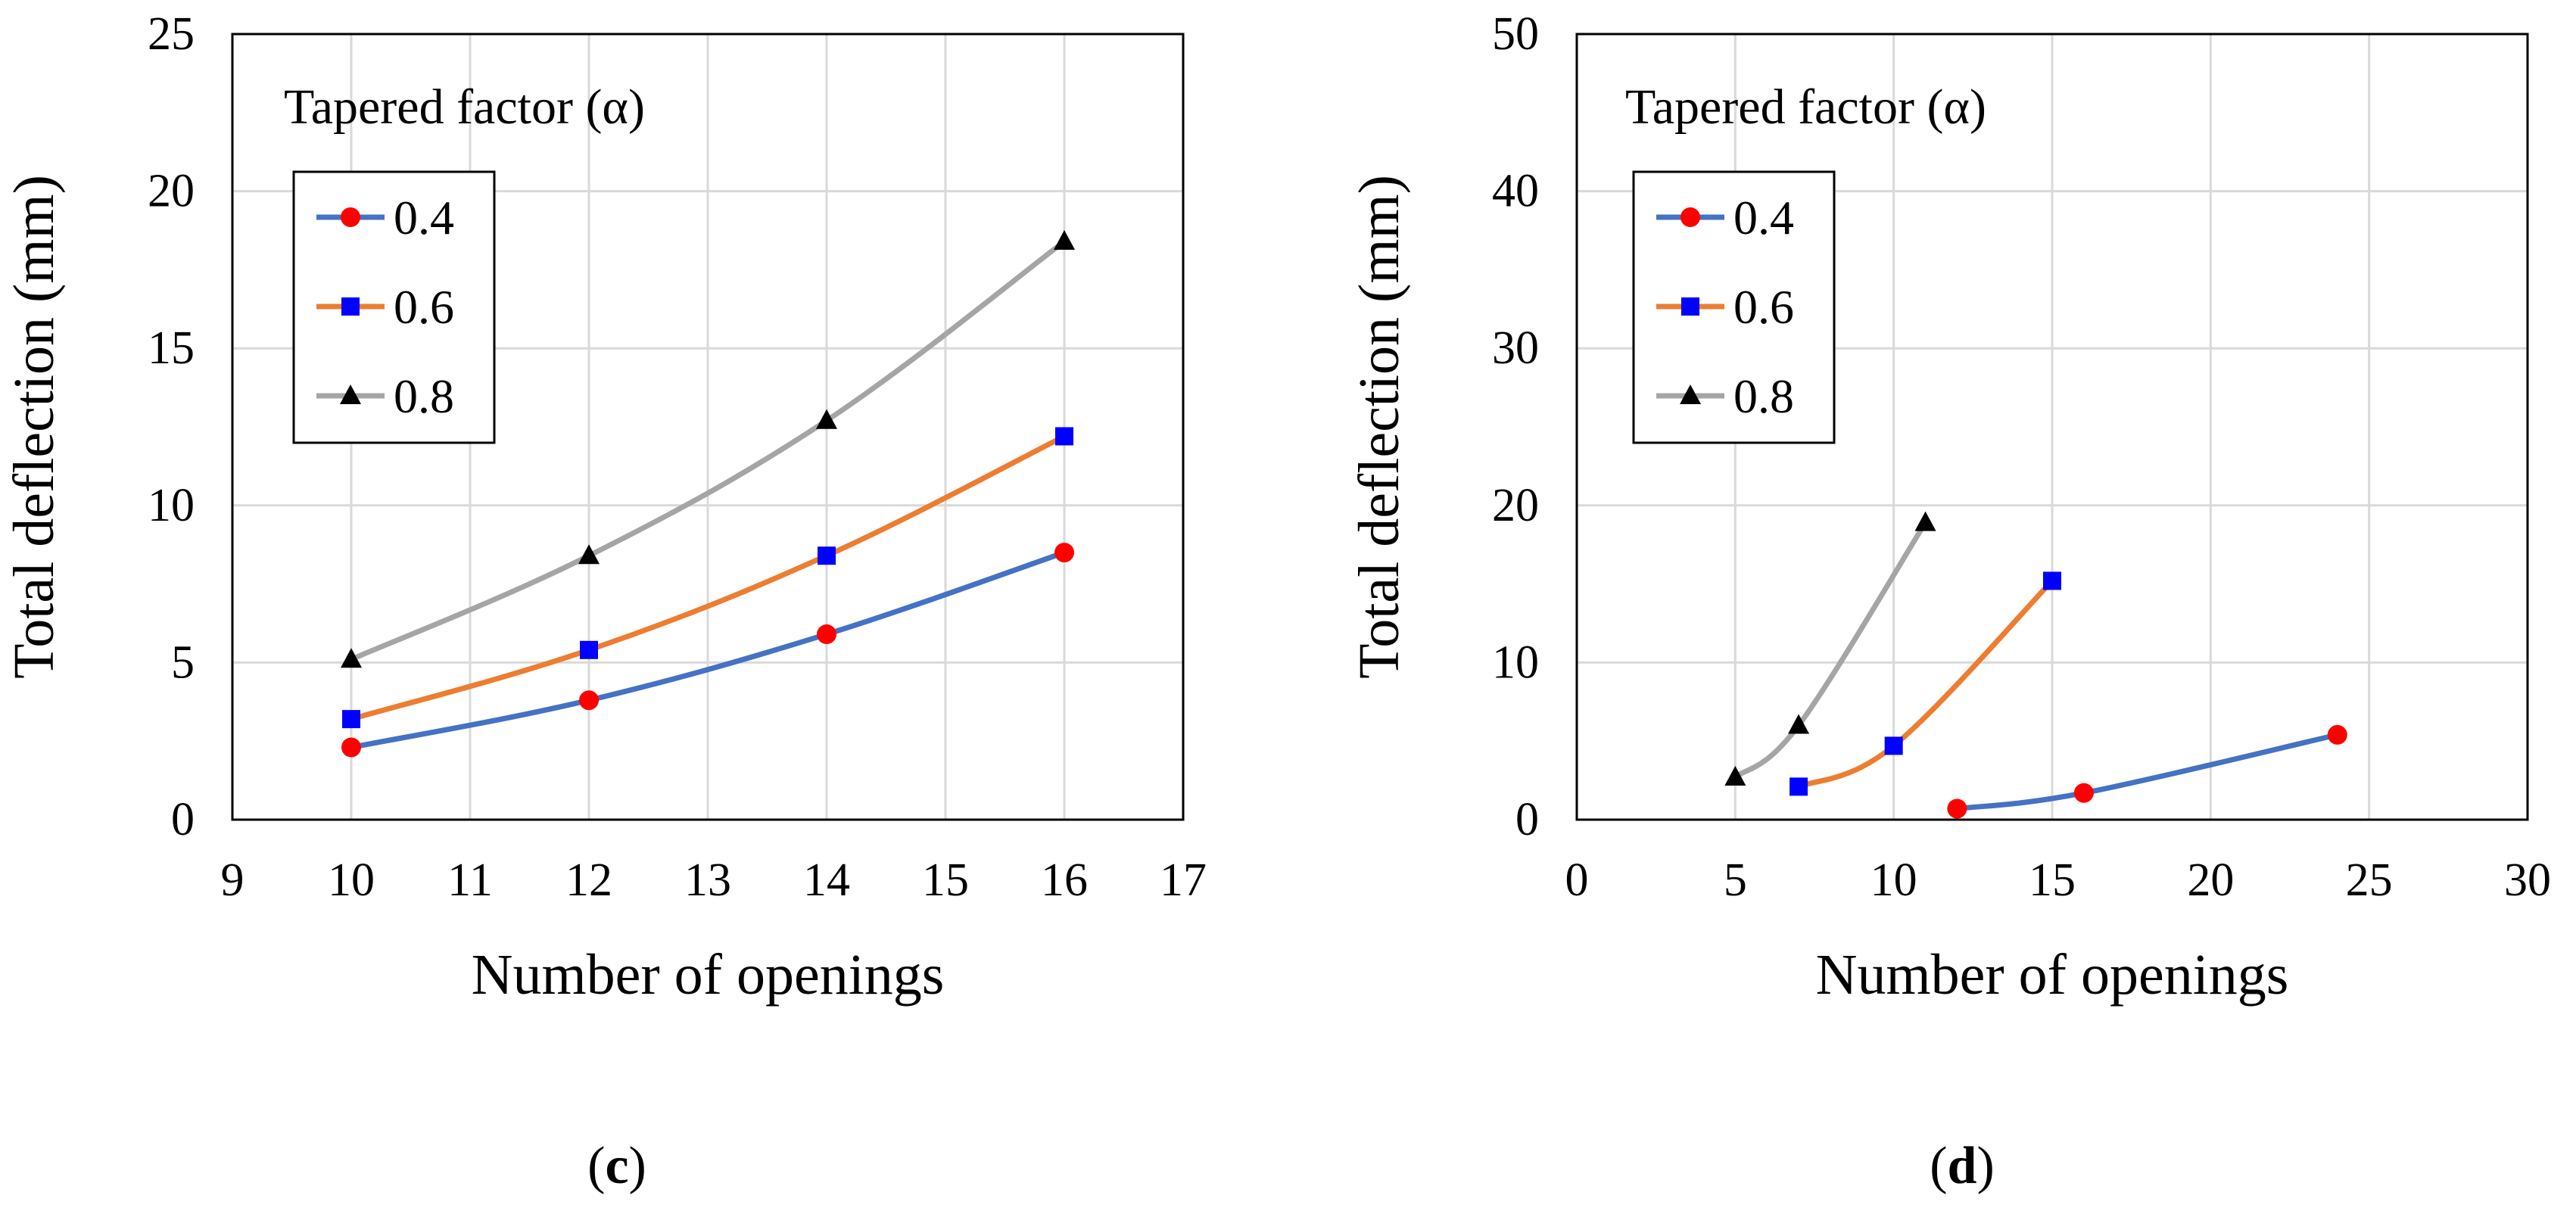 This screenshot has height=1217, width=2576. I want to click on x-tick-label: 14, so click(826, 880).